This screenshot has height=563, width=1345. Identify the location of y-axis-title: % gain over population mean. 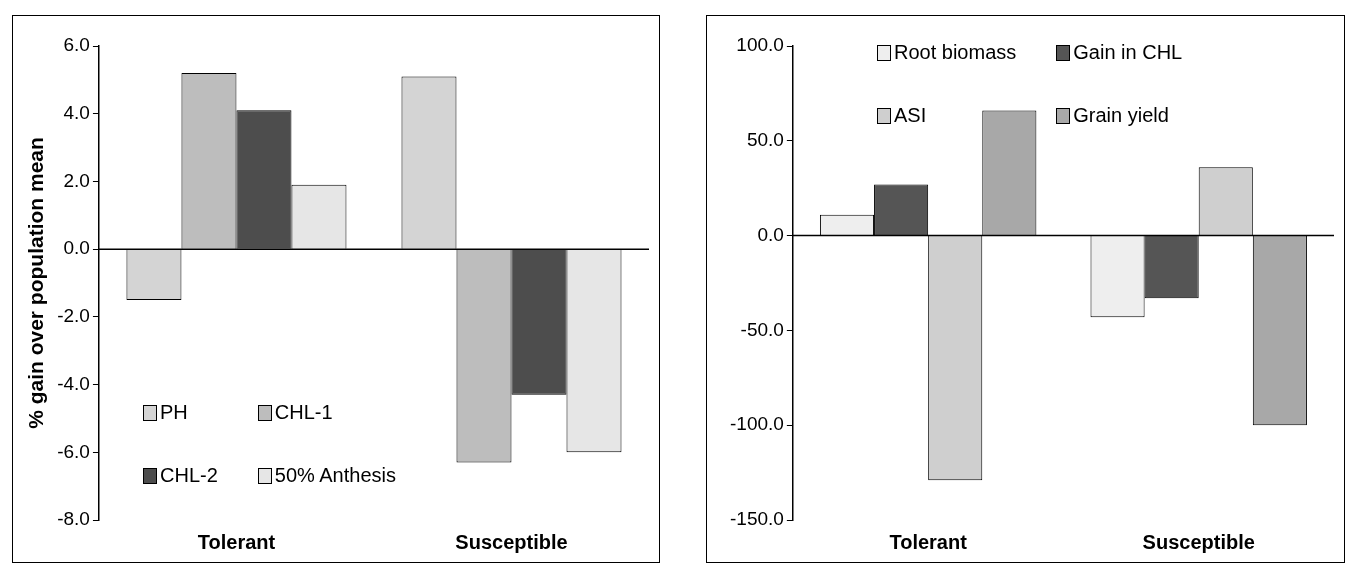
(36, 283).